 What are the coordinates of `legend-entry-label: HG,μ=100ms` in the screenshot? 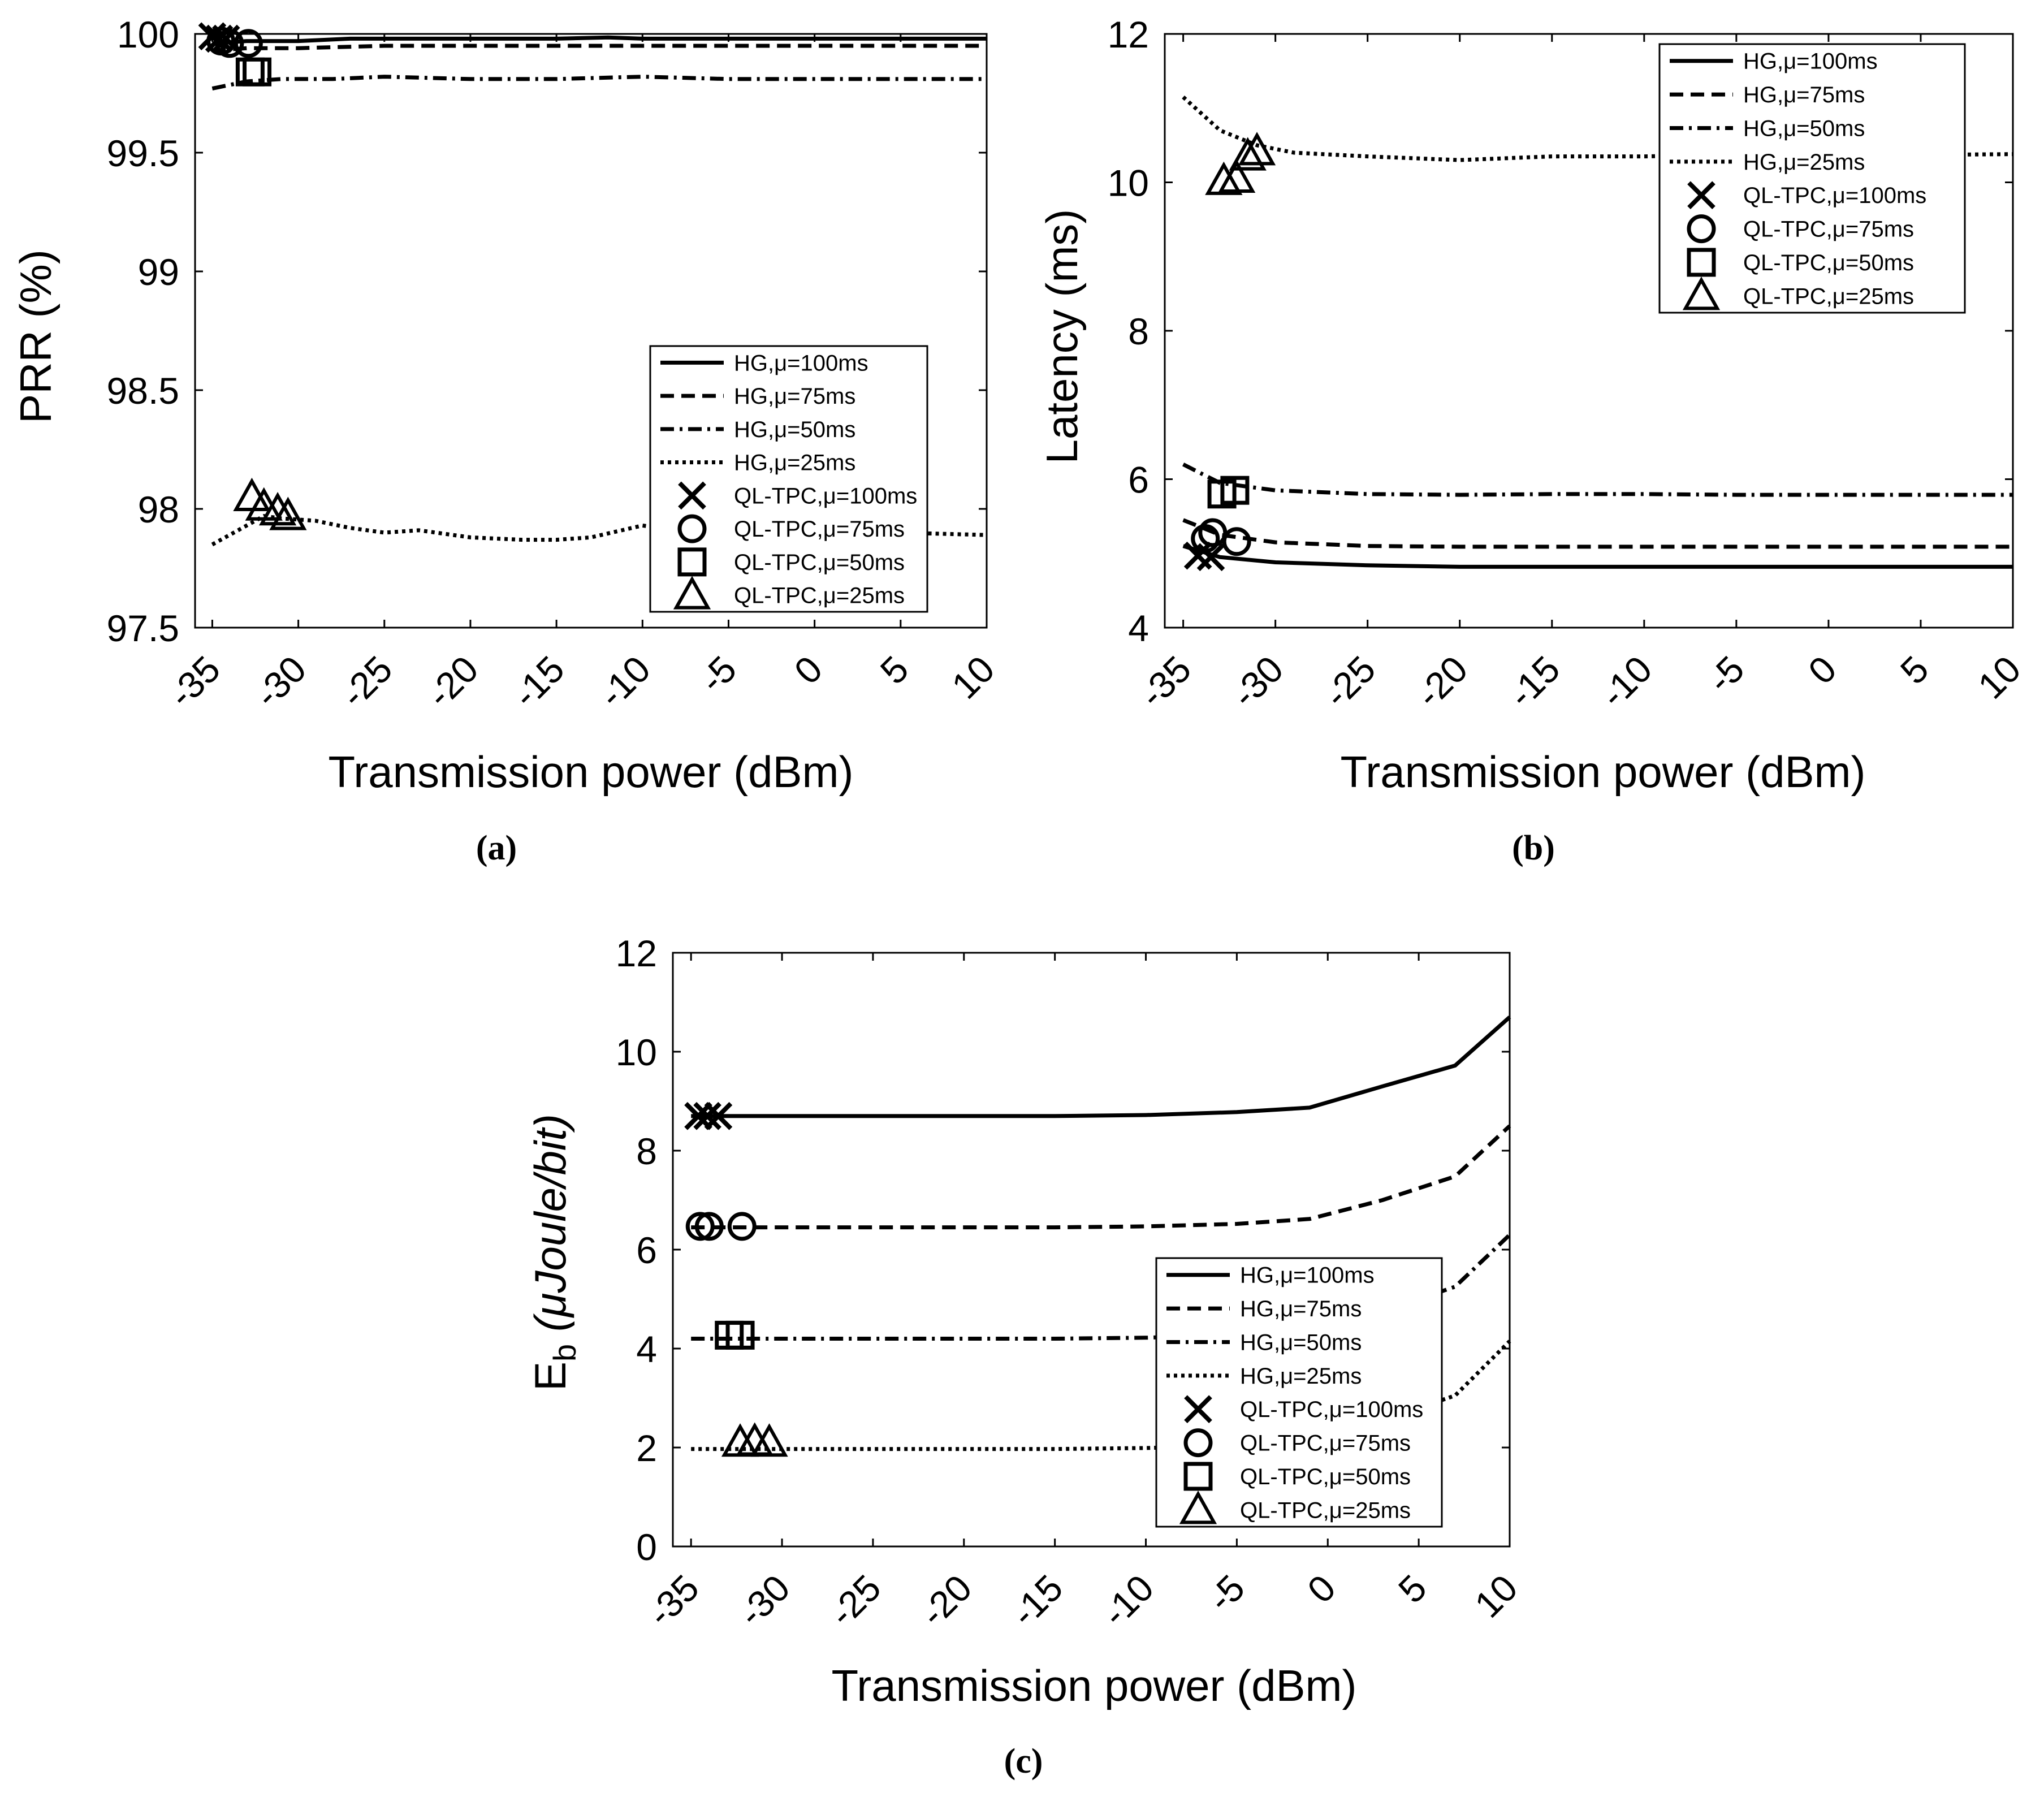 It's located at (801, 363).